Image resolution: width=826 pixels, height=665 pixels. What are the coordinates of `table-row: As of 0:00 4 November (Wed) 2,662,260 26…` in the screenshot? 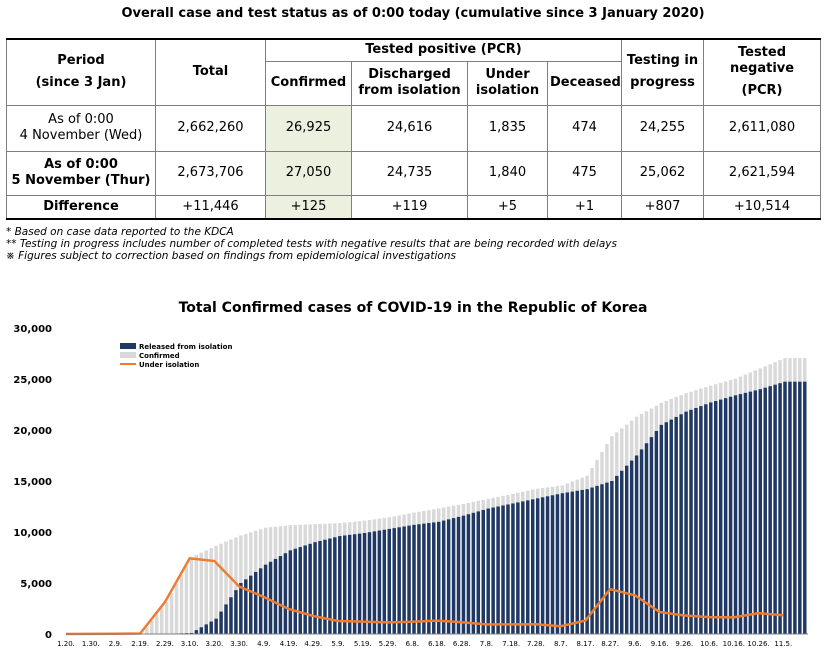 It's located at (414, 128).